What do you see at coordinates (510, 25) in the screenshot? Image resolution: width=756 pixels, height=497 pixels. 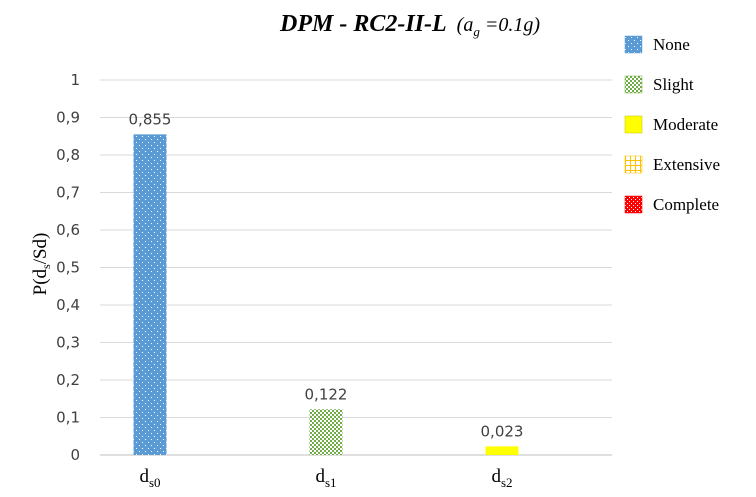 I see `chart-title-param-rest: =0.1g)` at bounding box center [510, 25].